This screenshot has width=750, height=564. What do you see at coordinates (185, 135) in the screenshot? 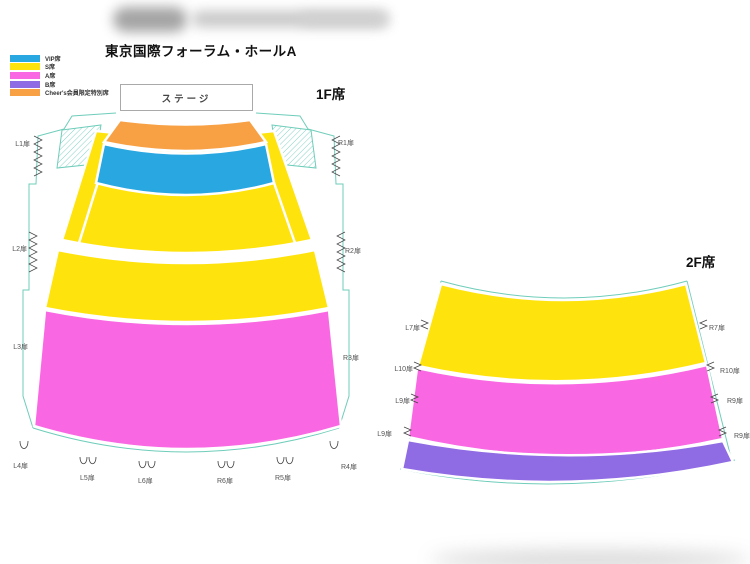
I see `floor1-section-cheers` at bounding box center [185, 135].